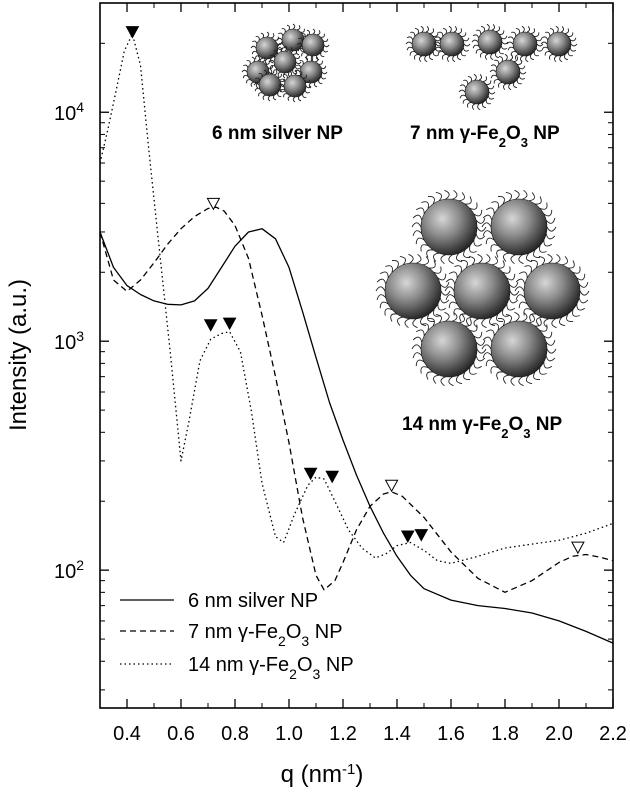  What do you see at coordinates (505, 734) in the screenshot?
I see `x-tick-label: 1.8` at bounding box center [505, 734].